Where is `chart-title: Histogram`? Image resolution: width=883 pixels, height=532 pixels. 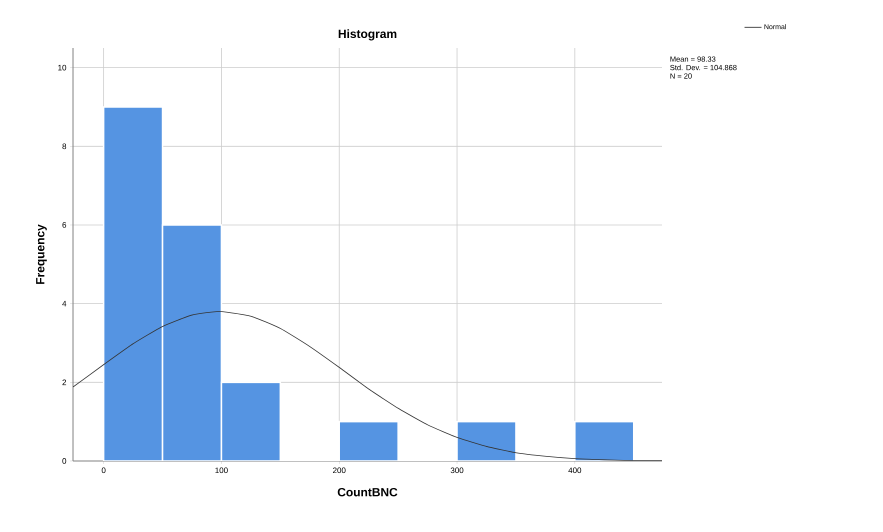 chart-title: Histogram is located at coordinates (367, 34).